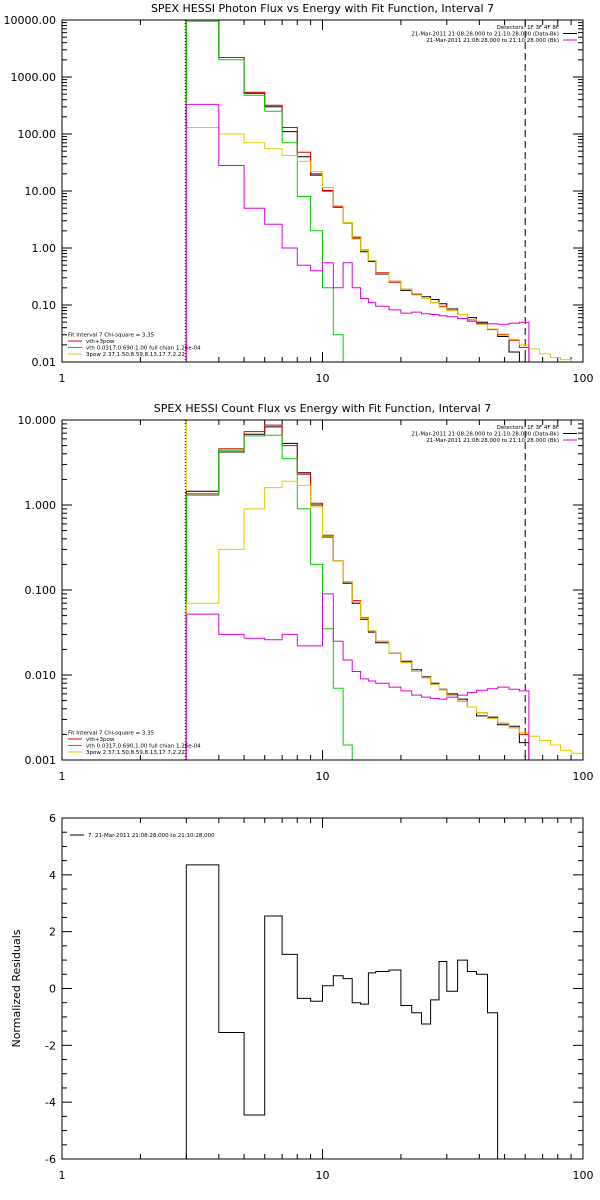  What do you see at coordinates (41, 590) in the screenshot?
I see `y-tick-label: 0.100` at bounding box center [41, 590].